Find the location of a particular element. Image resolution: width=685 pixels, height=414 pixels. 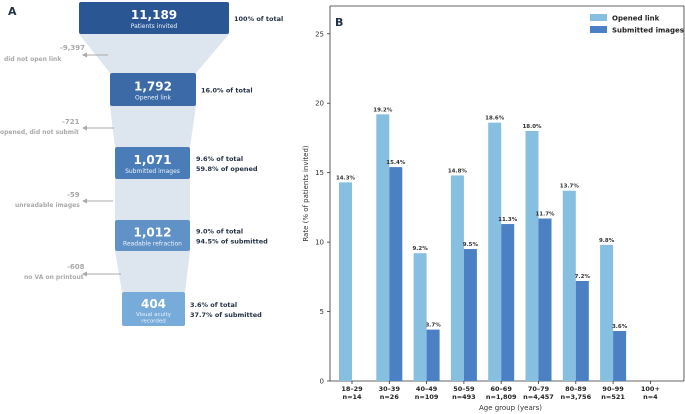

y-tick-label: 25 is located at coordinates (319, 34).